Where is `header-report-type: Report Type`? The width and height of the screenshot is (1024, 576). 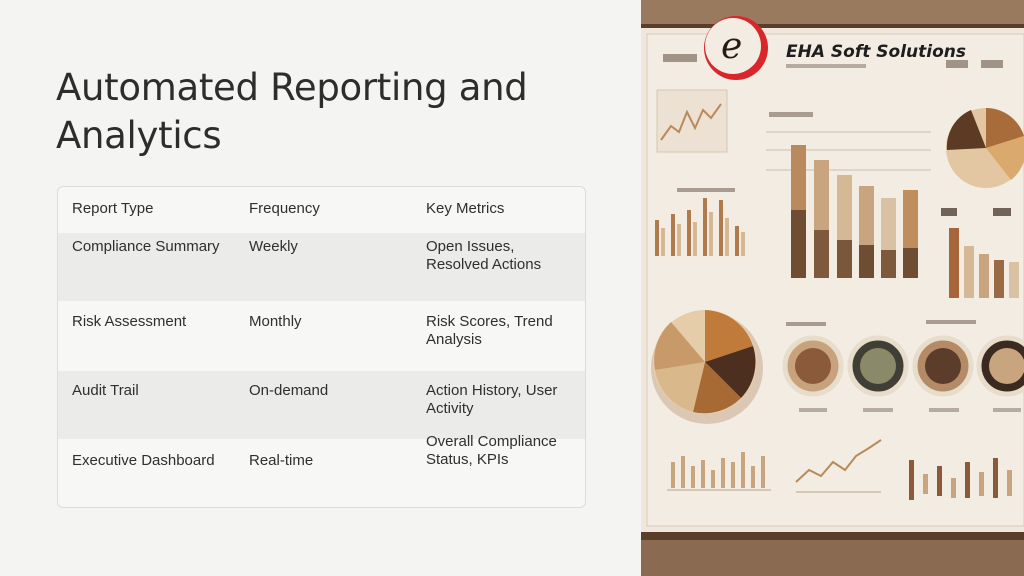
header-report-type: Report Type is located at coordinates (113, 208).